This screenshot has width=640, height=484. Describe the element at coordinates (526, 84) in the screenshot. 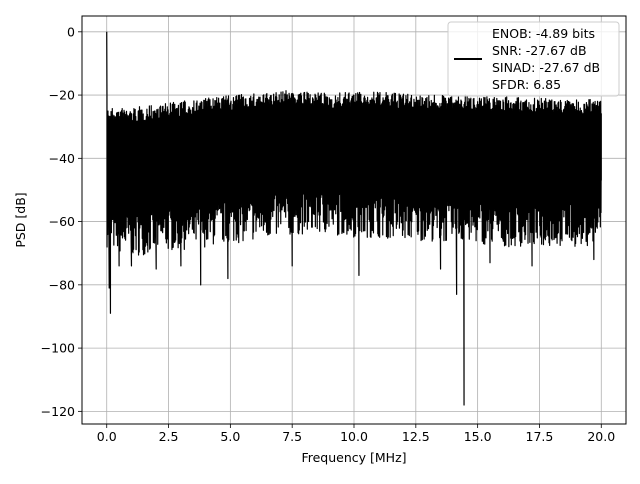

I see `legend-text-sfdr: SFDR: 6.85` at that location.